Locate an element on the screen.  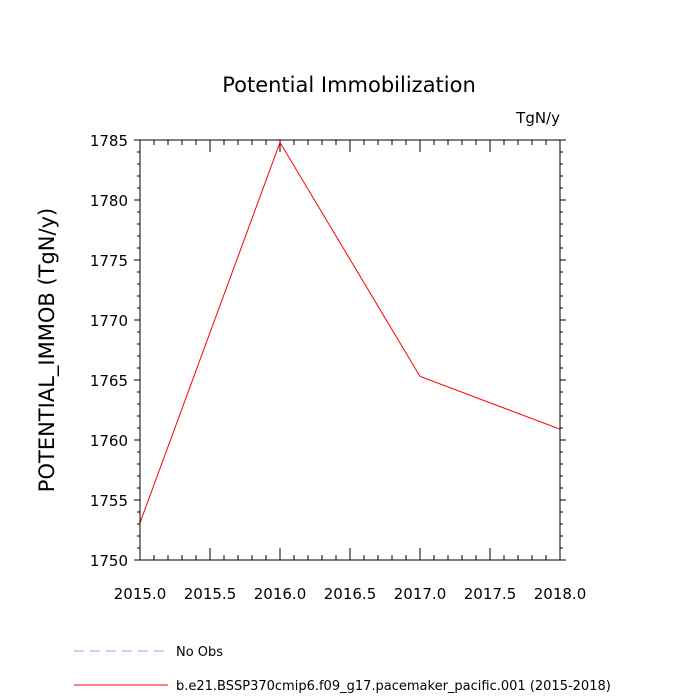
x-tick-label: 2017.5 is located at coordinates (490, 594).